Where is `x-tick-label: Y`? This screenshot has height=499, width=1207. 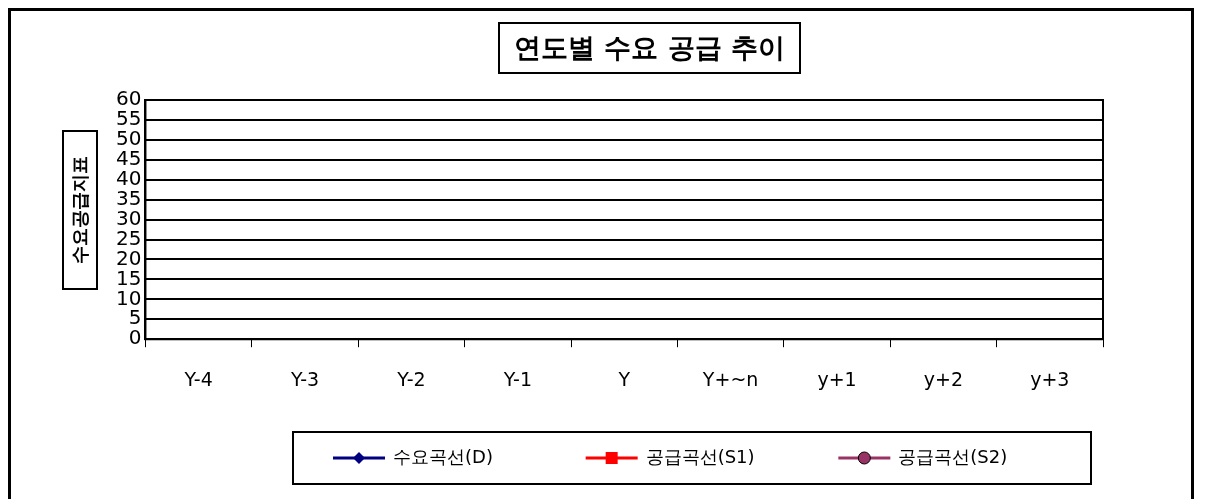 x-tick-label: Y is located at coordinates (624, 378).